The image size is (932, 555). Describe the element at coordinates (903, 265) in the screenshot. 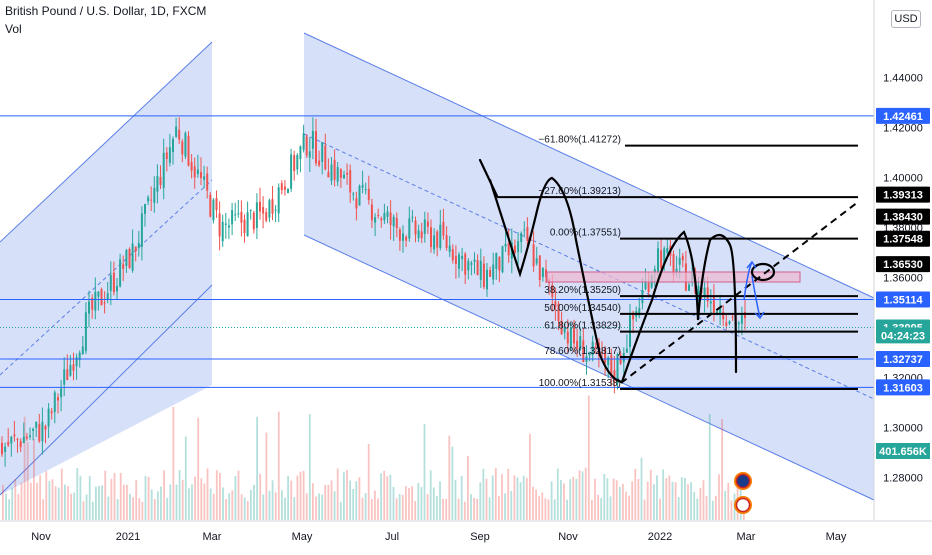

I see `price-badge-label: 1.36530` at that location.